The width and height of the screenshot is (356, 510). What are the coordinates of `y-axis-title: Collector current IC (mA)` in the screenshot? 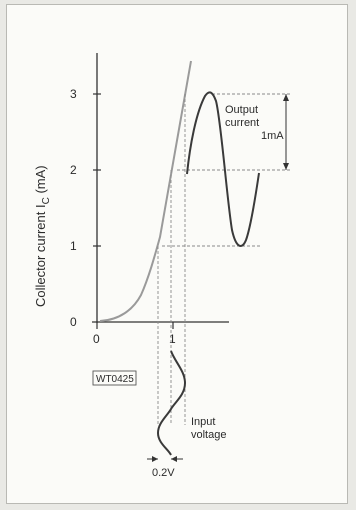 It's located at (42, 236).